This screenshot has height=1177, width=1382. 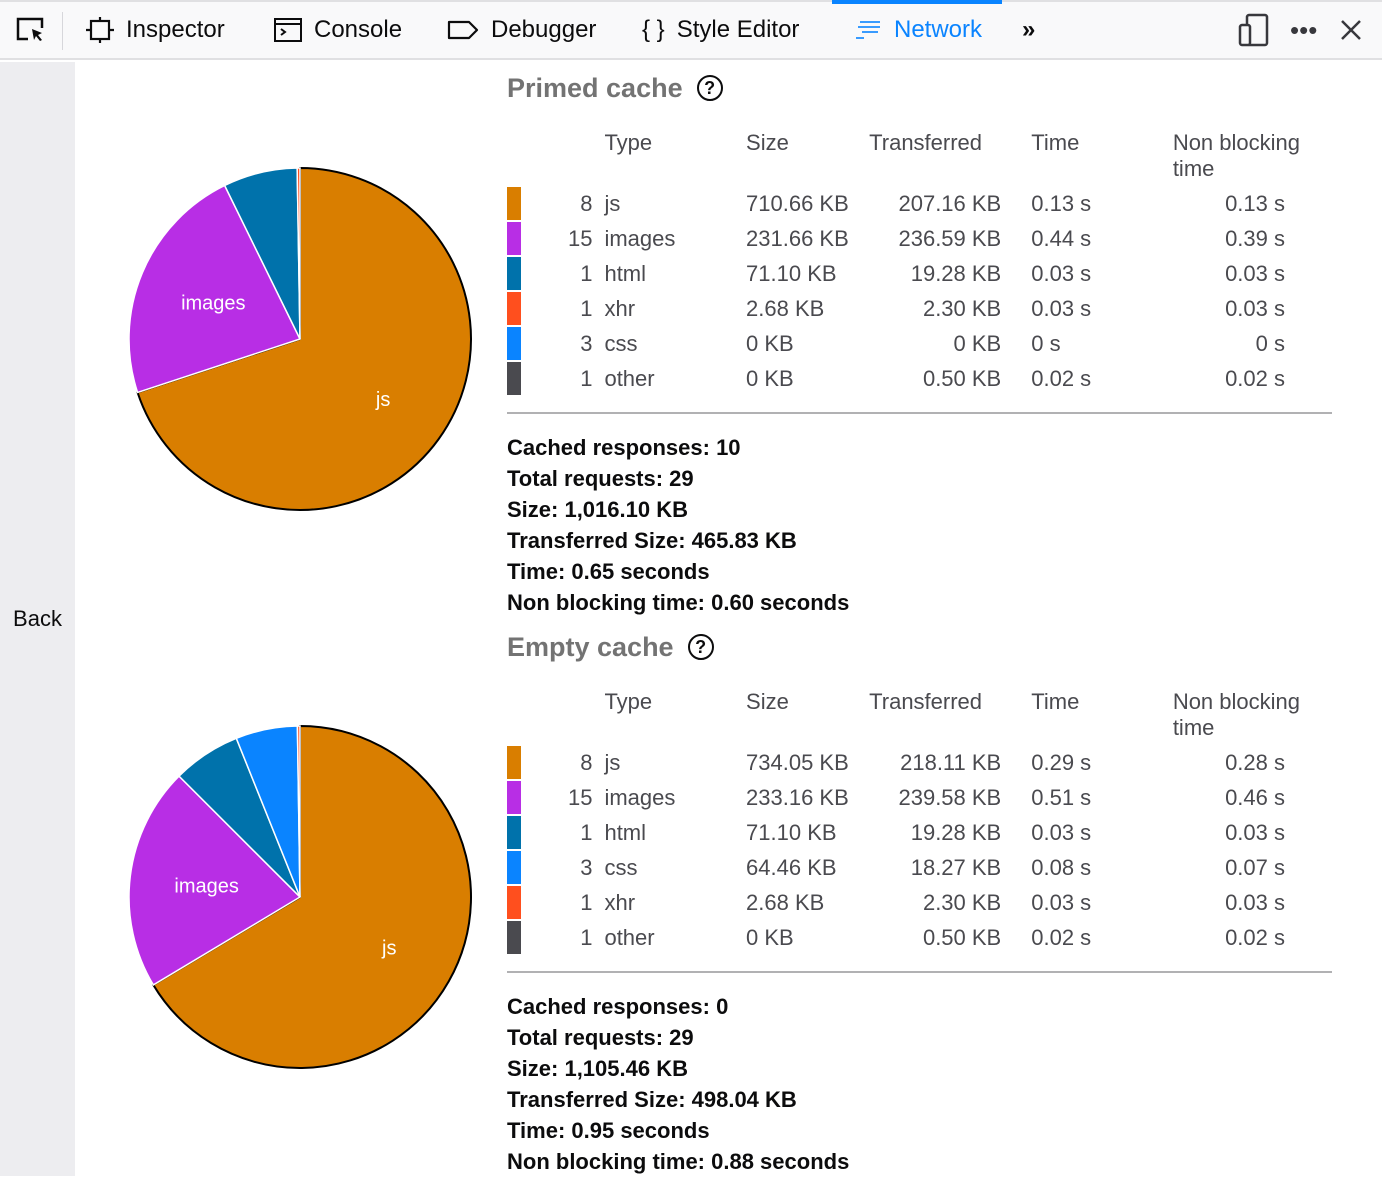 I want to click on non-blocking-cell: 0 s, so click(x=1270, y=343).